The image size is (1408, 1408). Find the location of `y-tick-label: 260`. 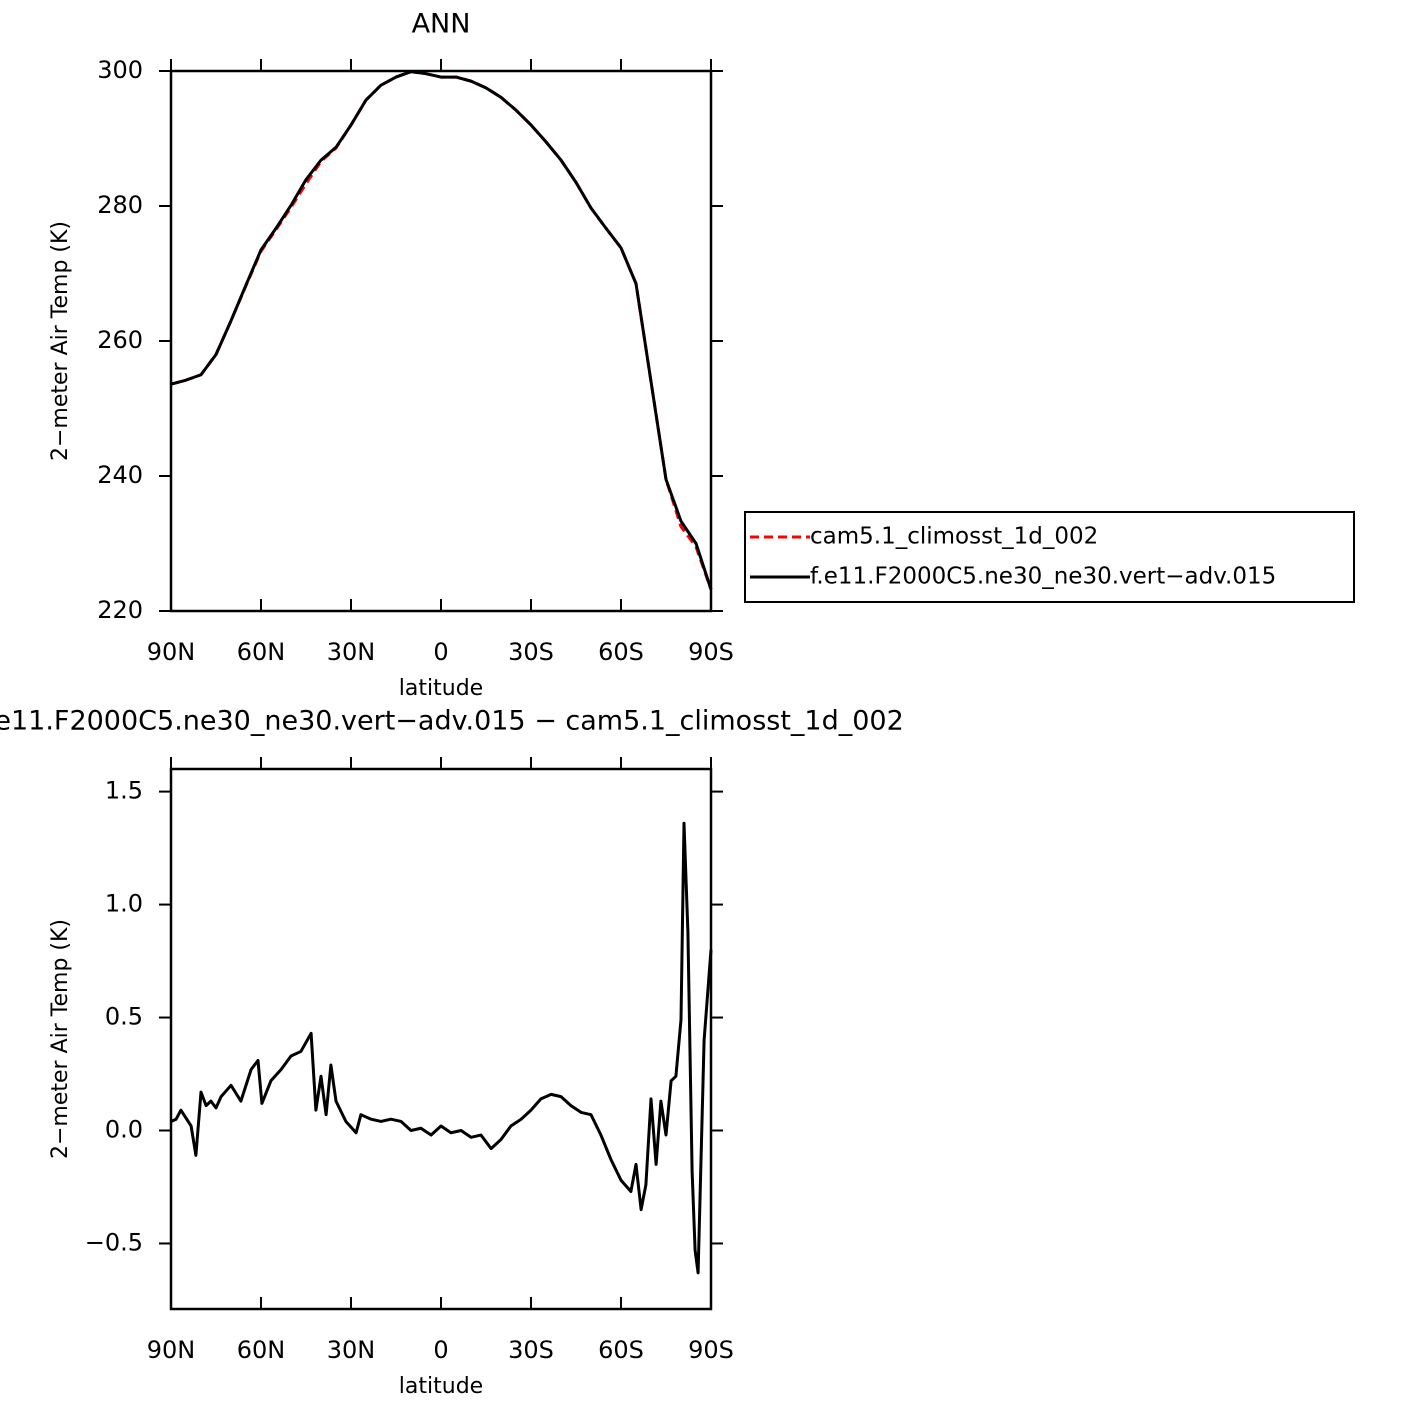

y-tick-label: 260 is located at coordinates (120, 340).